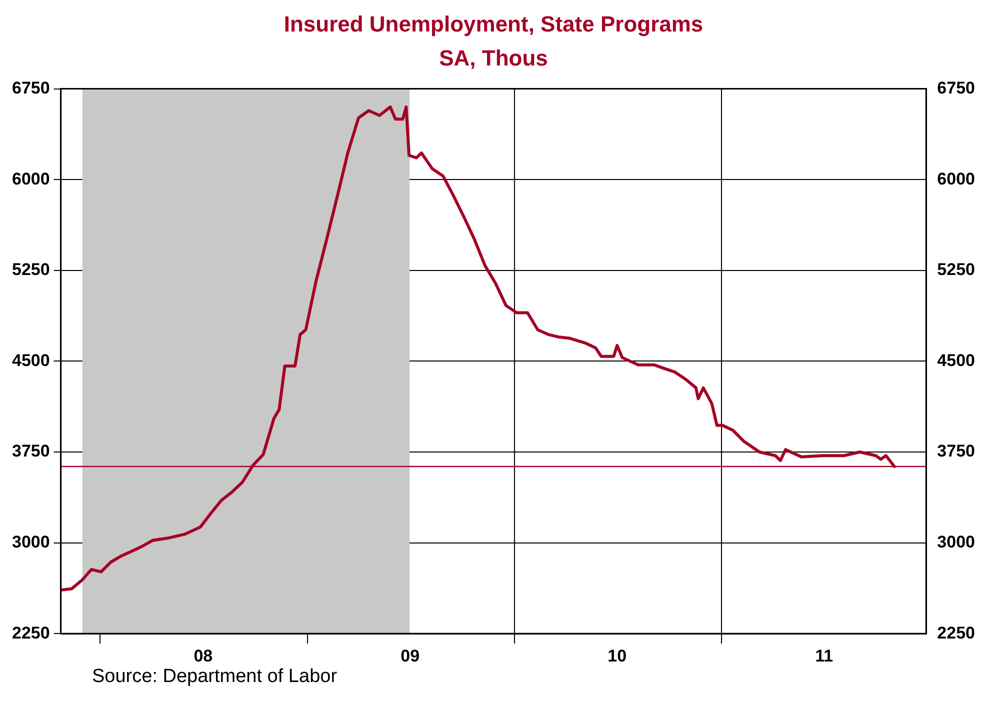 The image size is (991, 708). What do you see at coordinates (31, 632) in the screenshot?
I see `y-tick-label: 2250` at bounding box center [31, 632].